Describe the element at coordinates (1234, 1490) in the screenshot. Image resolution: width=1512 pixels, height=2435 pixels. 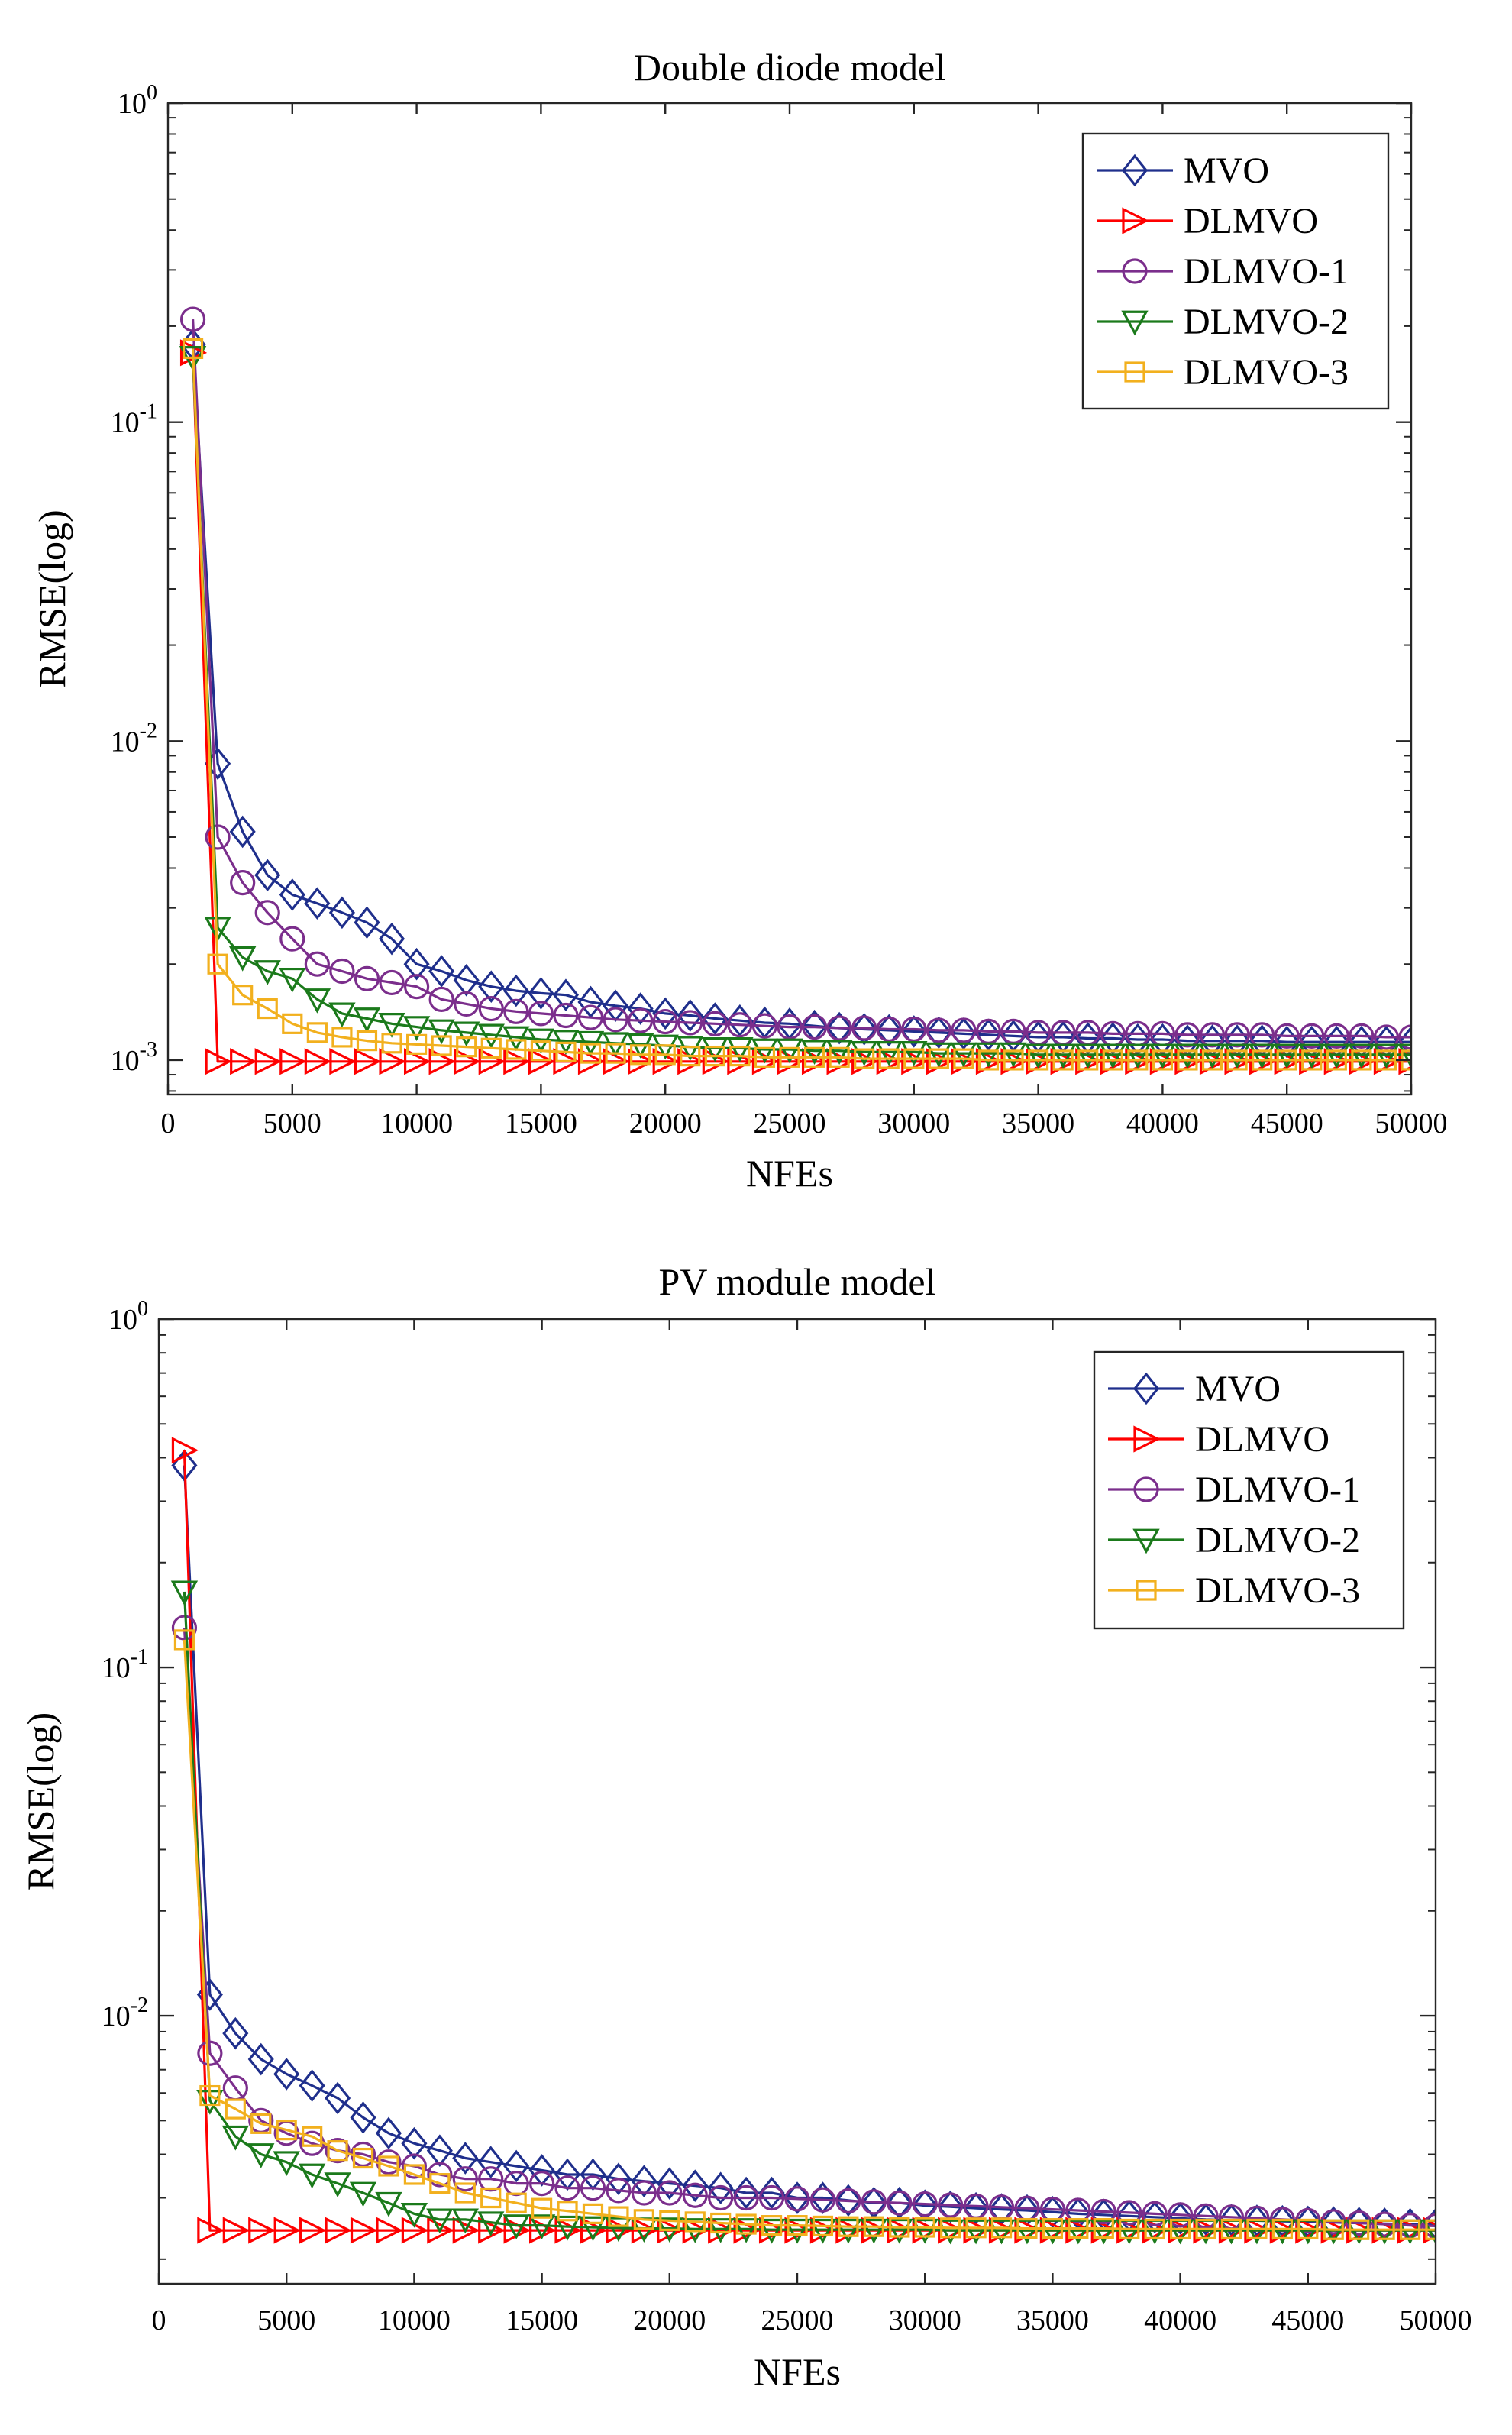
I see `legend-item-dlmvo-1: DLMVO-1` at that location.